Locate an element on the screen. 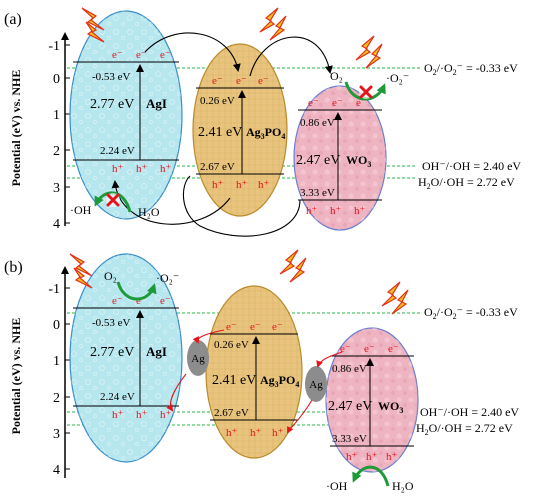 Image resolution: width=550 pixels, height=496 pixels. ag3po4-gap-value: 2.41 eV is located at coordinates (220, 132).